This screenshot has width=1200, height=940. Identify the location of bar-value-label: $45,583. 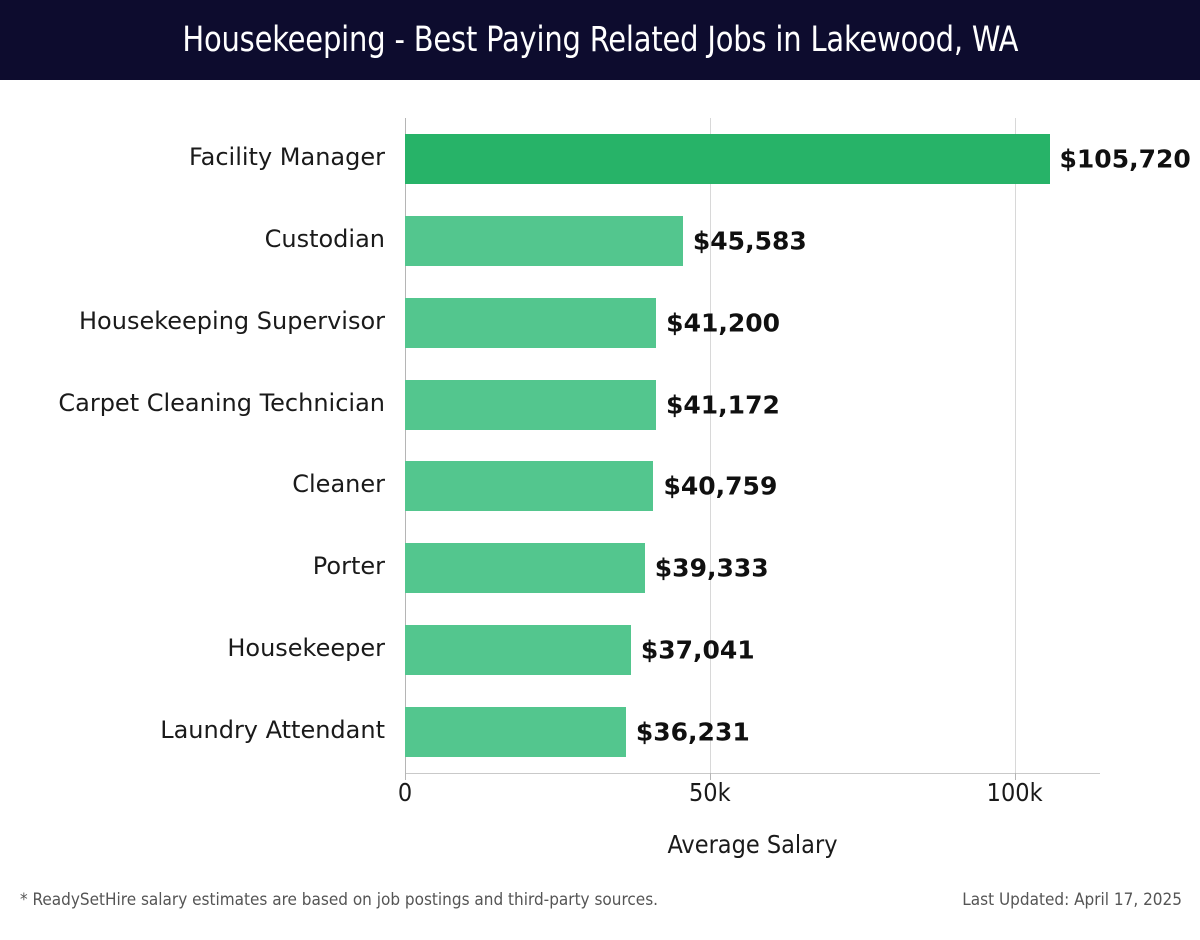
(749, 241).